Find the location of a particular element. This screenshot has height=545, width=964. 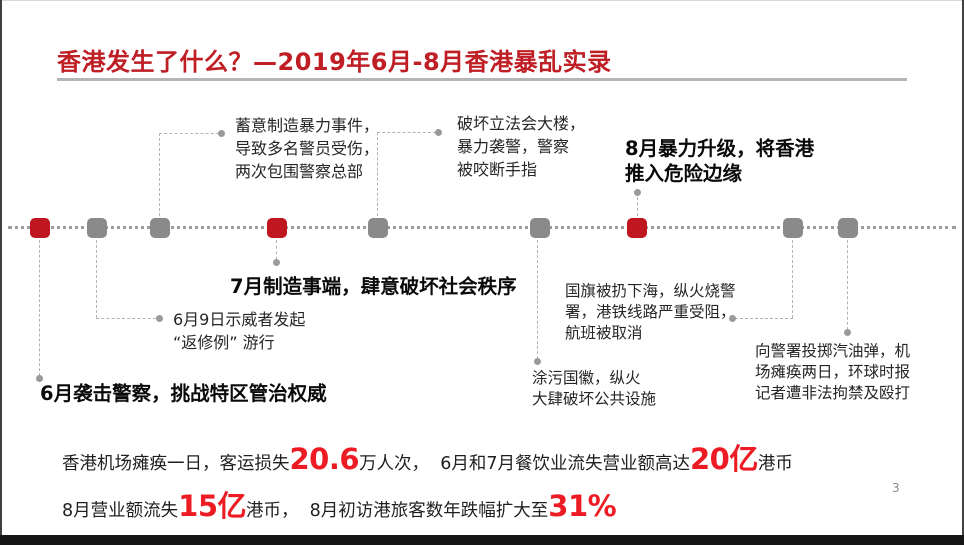

stat-highlight-number: 20.6 is located at coordinates (324, 459).